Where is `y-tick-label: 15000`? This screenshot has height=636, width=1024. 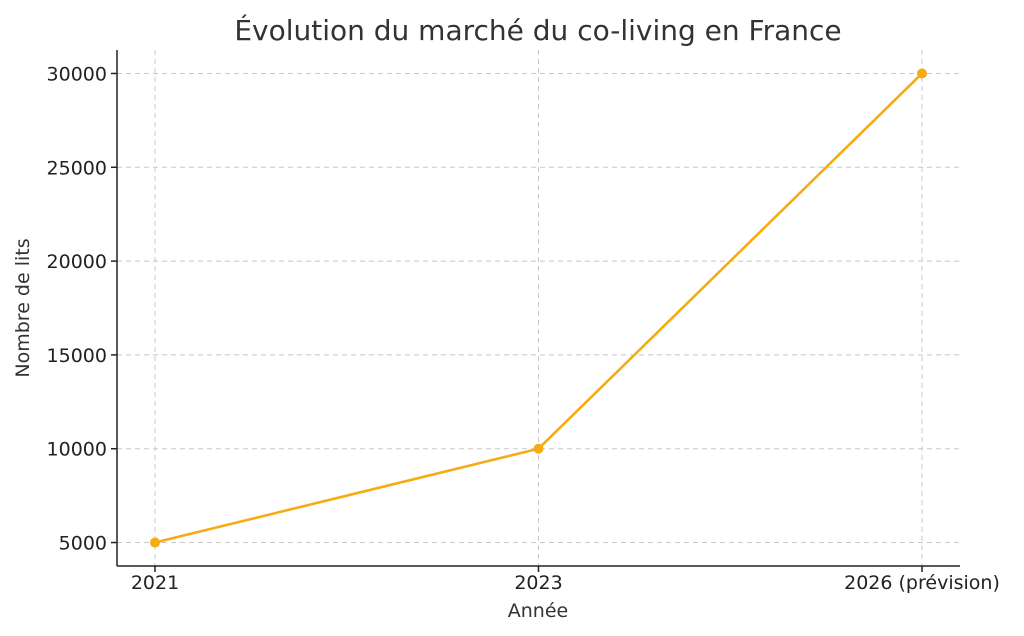
y-tick-label: 15000 is located at coordinates (77, 356).